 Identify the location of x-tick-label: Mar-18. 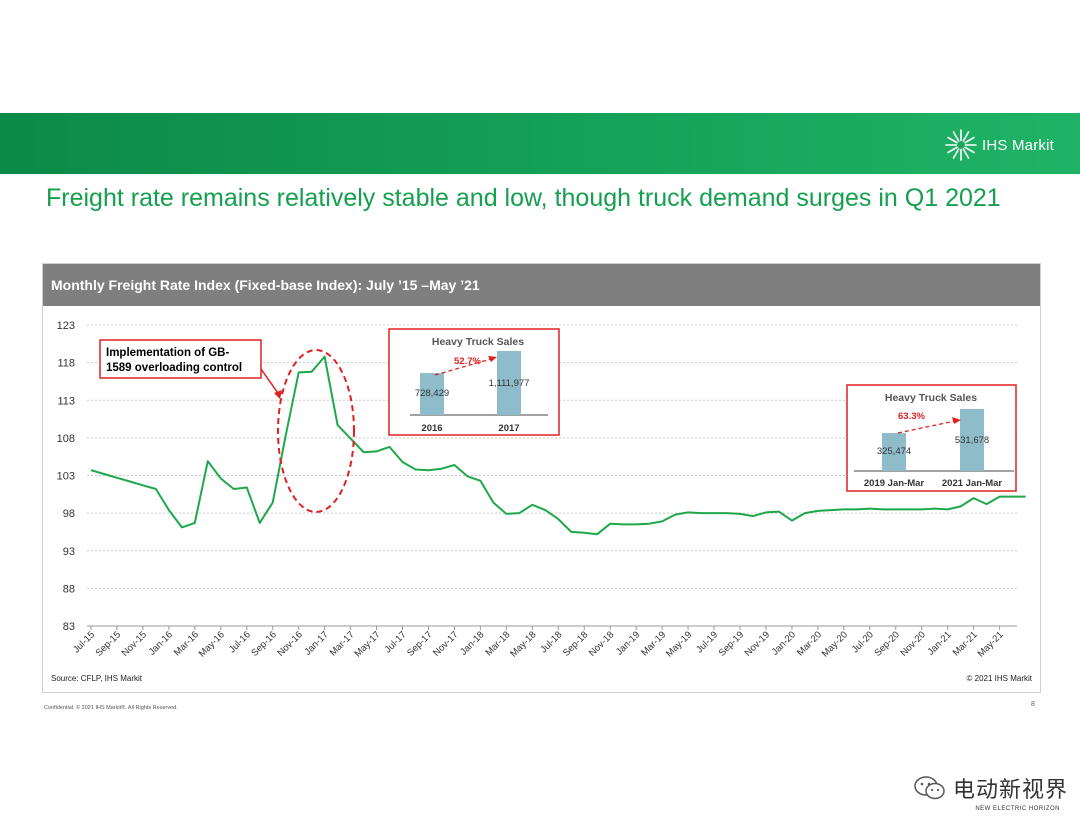
(497, 643).